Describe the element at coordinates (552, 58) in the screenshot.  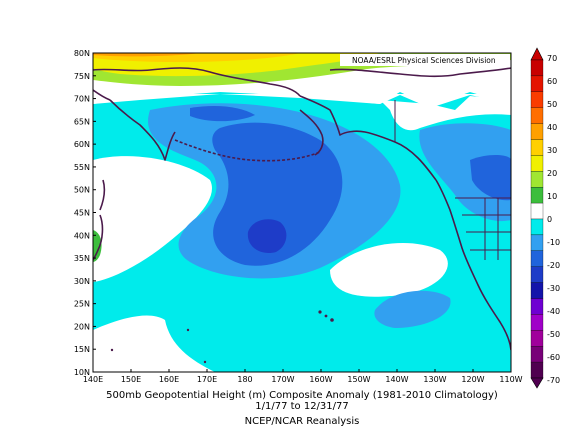
I see `colorbar-label: 70` at that location.